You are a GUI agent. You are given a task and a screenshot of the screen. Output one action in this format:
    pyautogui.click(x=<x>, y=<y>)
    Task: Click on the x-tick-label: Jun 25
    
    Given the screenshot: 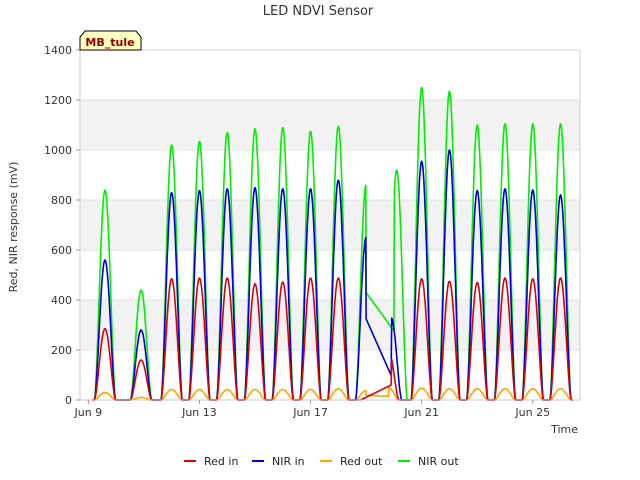 What is the action you would take?
    pyautogui.click(x=532, y=412)
    